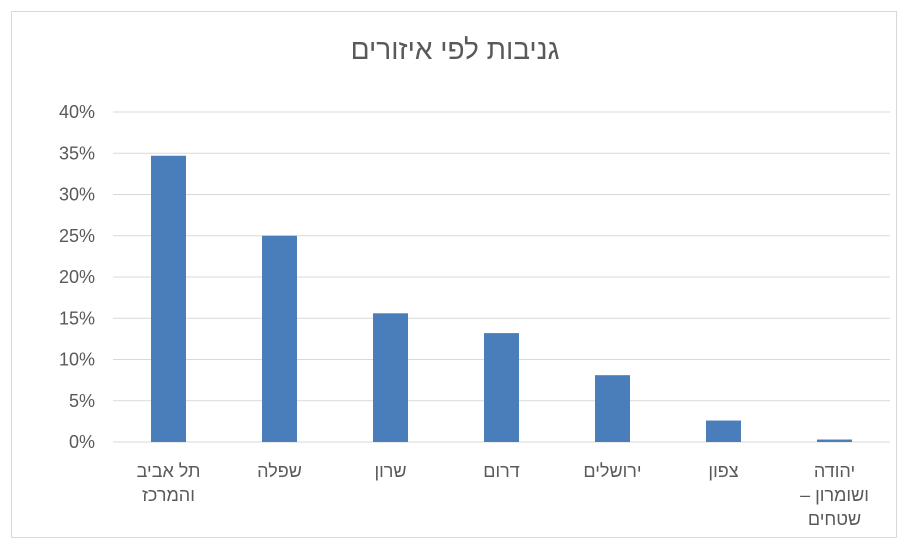  I want to click on x-tick-label: צפון, so click(723, 471).